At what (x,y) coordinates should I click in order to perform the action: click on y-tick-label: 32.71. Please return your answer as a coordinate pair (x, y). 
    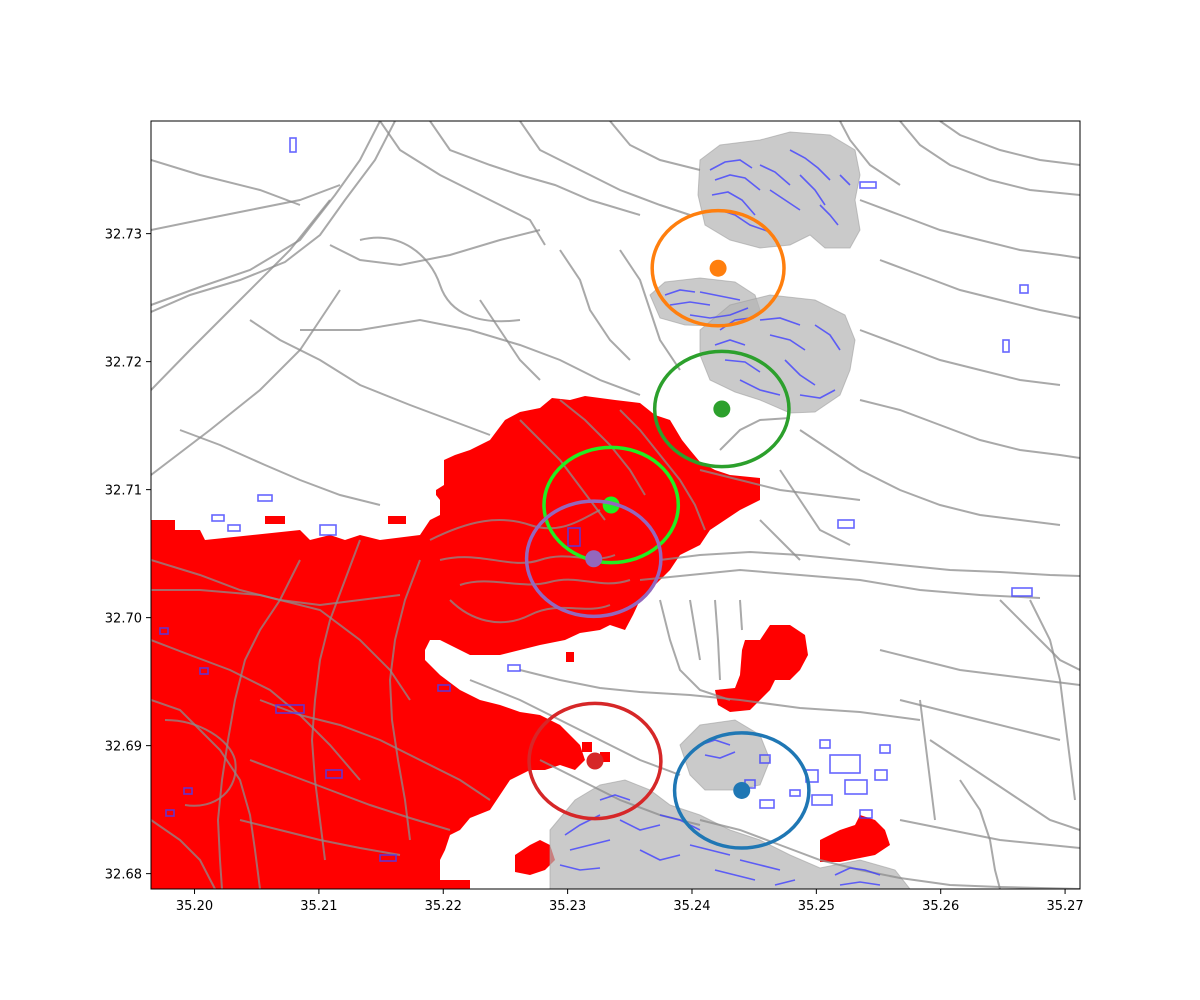
    Looking at the image, I should click on (123, 491).